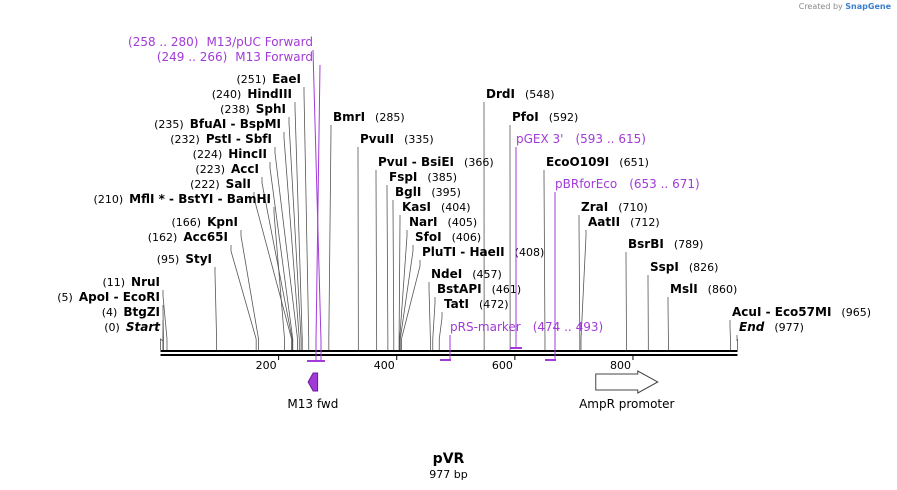  What do you see at coordinates (665, 244) in the screenshot?
I see `site-label: BsrBI (789)` at bounding box center [665, 244].